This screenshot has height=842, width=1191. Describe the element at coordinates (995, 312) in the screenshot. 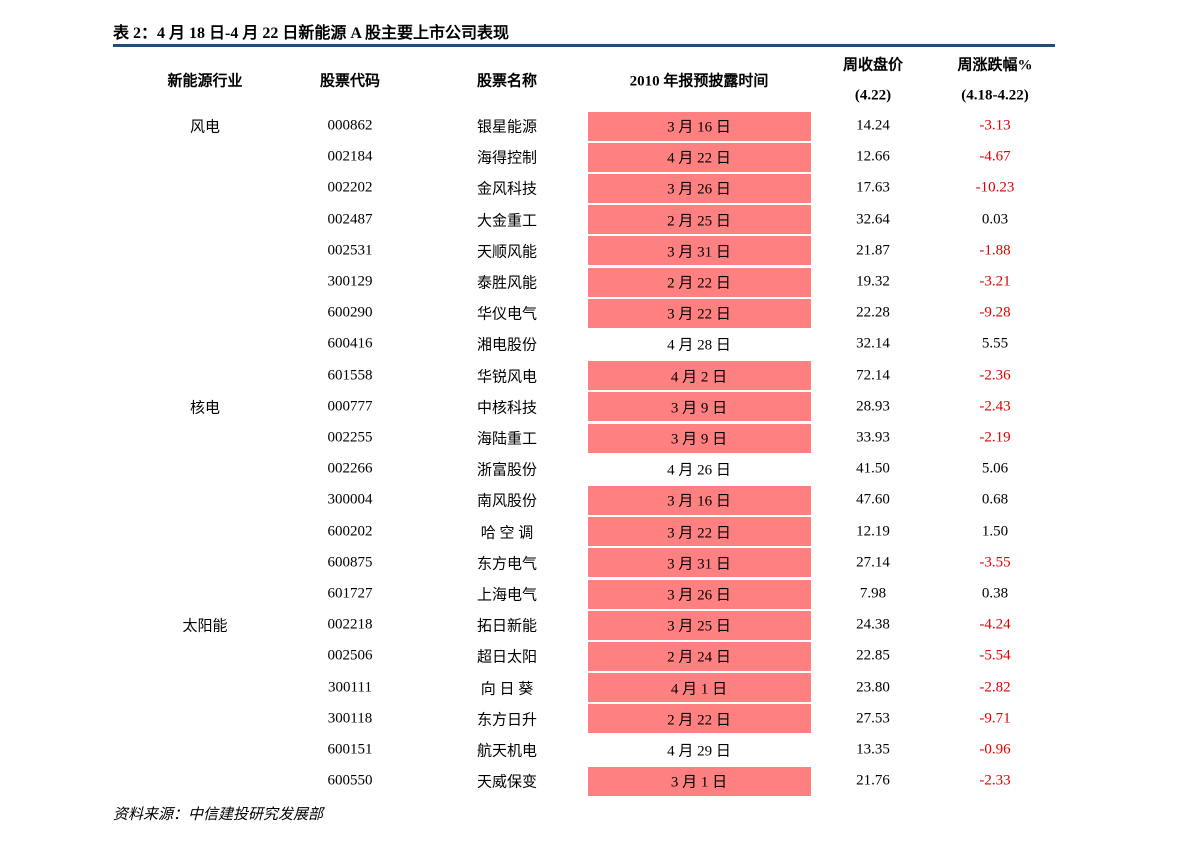

I see `change-cell: -9.28` at that location.